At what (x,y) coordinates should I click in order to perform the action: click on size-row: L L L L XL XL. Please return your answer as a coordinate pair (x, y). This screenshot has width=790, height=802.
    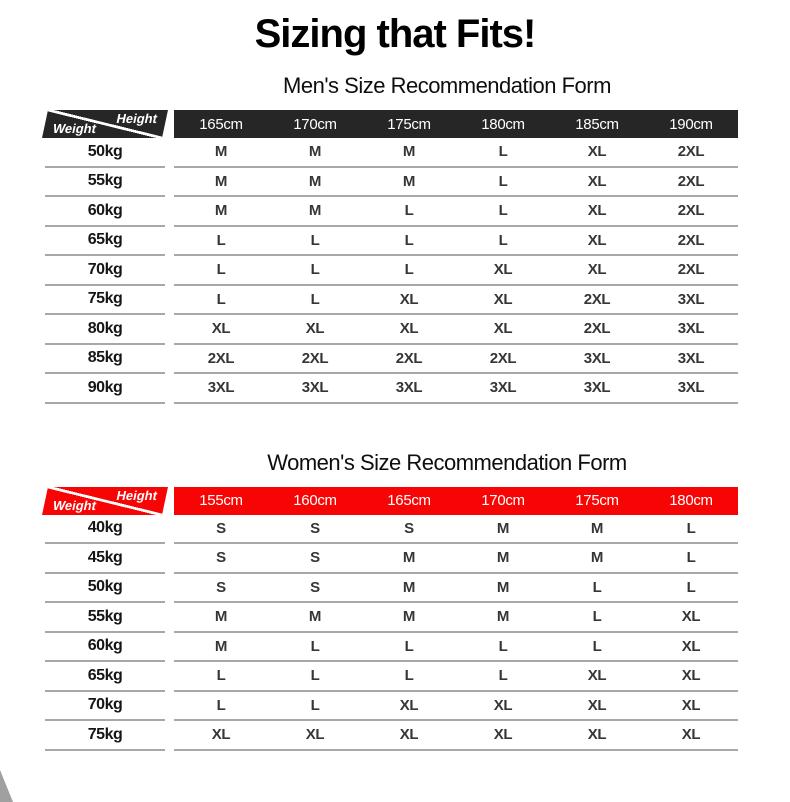
    Looking at the image, I should click on (456, 677).